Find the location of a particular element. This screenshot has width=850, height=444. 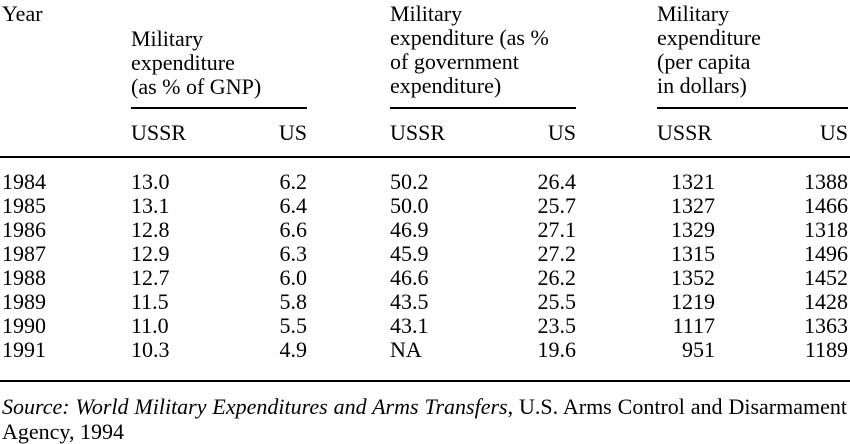

group-header-gnp-line-1: Military is located at coordinates (167, 38).